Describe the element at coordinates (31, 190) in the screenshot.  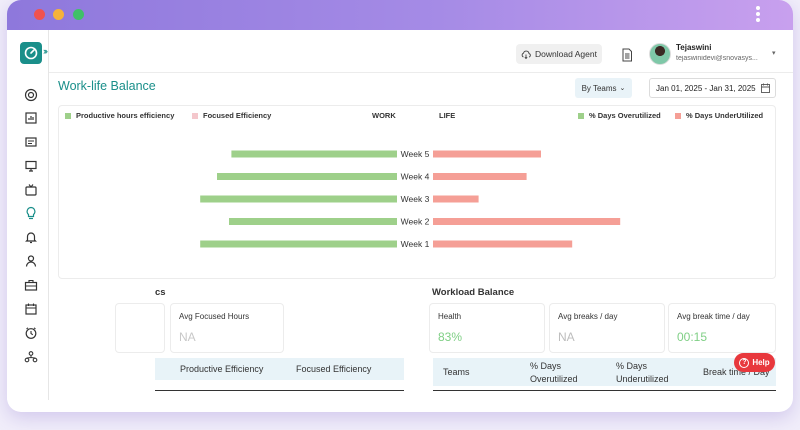
I see `tv-icon` at that location.